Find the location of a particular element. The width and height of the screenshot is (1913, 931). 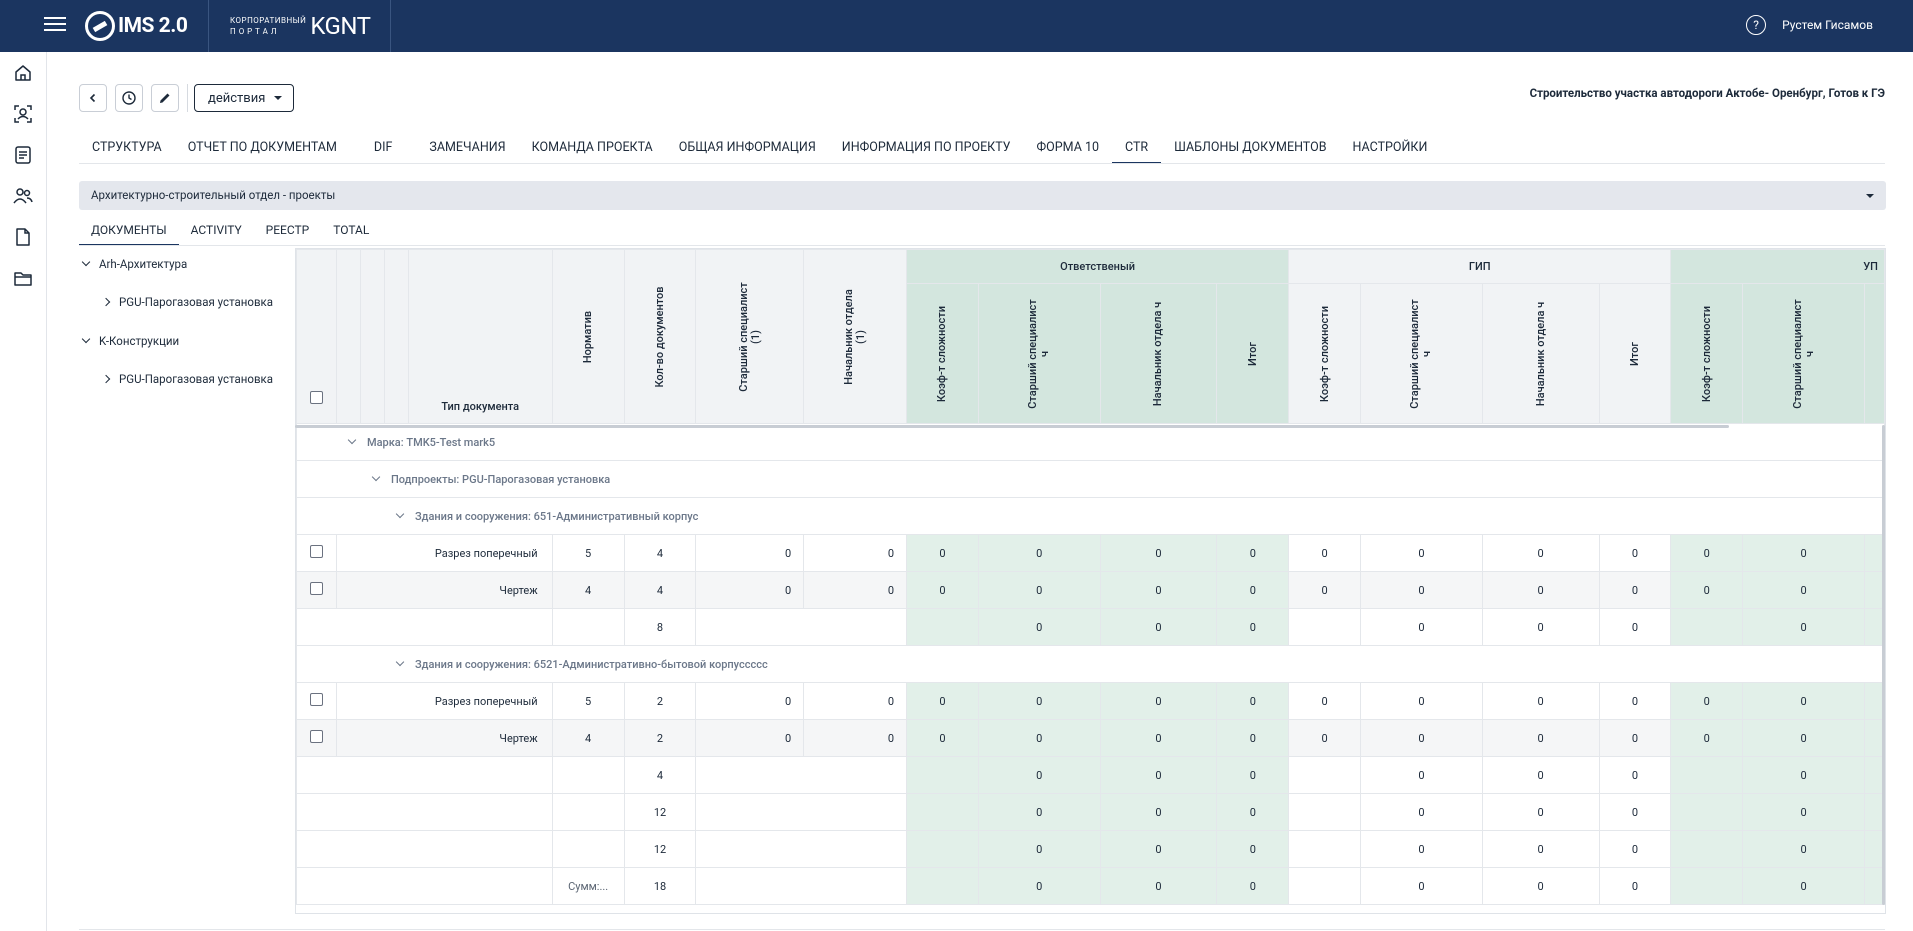

vertical-scrollbar is located at coordinates (1883, 665).